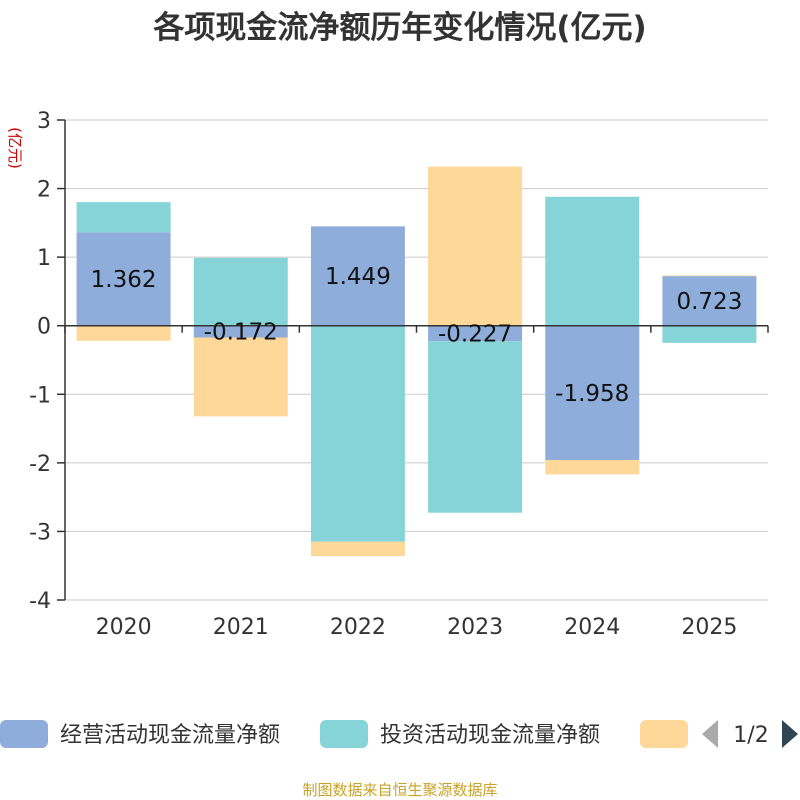  I want to click on legend-page-indicator: 1/2, so click(750, 735).